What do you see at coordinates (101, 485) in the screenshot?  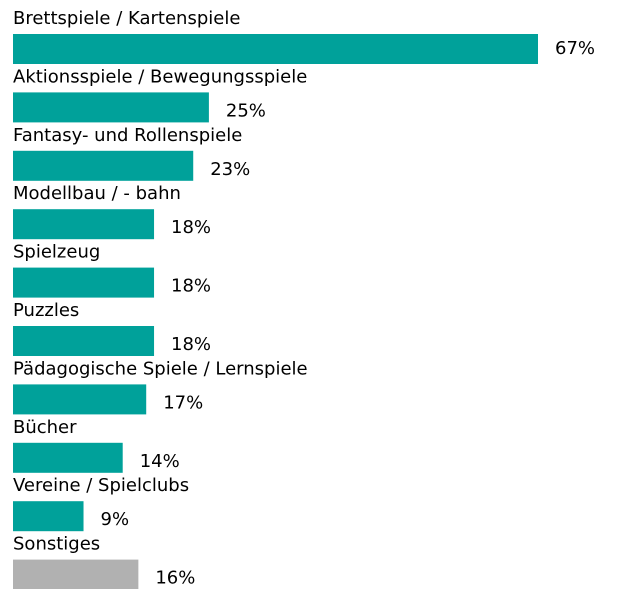 I see `category-label: Vereine / Spielclubs` at bounding box center [101, 485].